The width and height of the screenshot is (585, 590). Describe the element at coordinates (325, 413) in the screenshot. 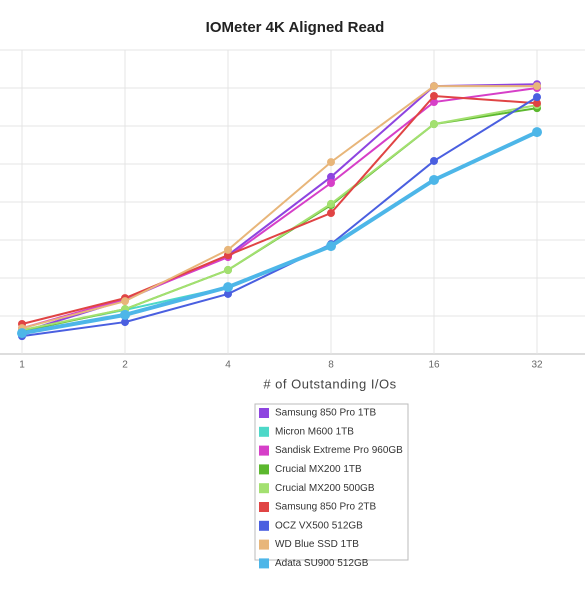

I see `legend-label: Samsung 850 Pro 1TB` at that location.